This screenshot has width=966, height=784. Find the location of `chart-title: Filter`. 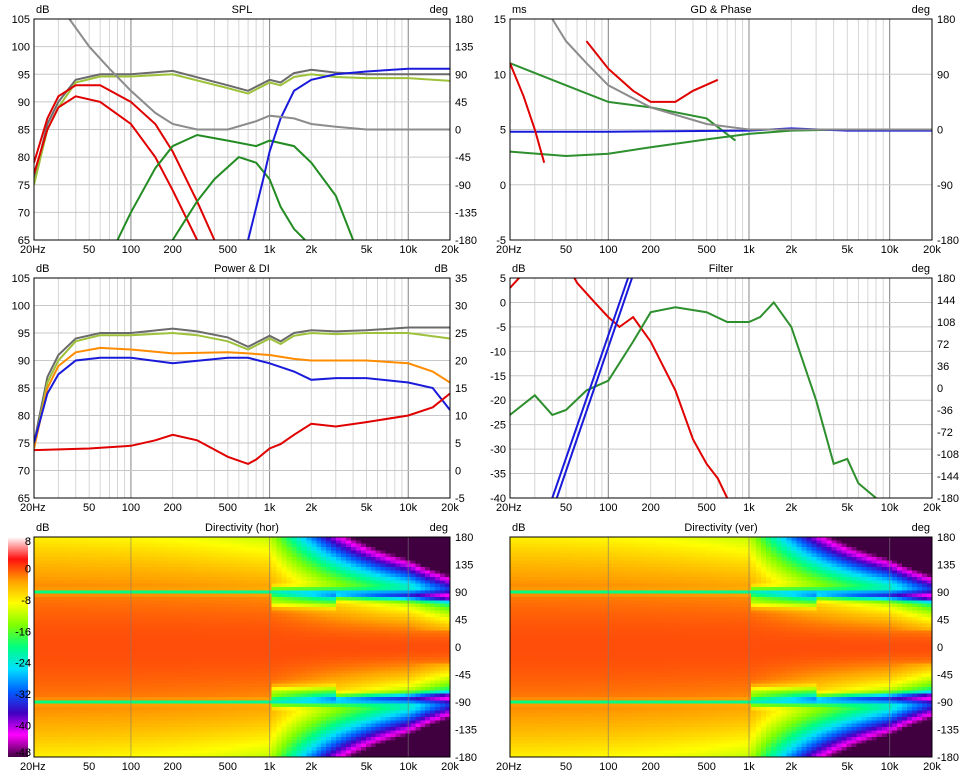

chart-title: Filter is located at coordinates (721, 269).